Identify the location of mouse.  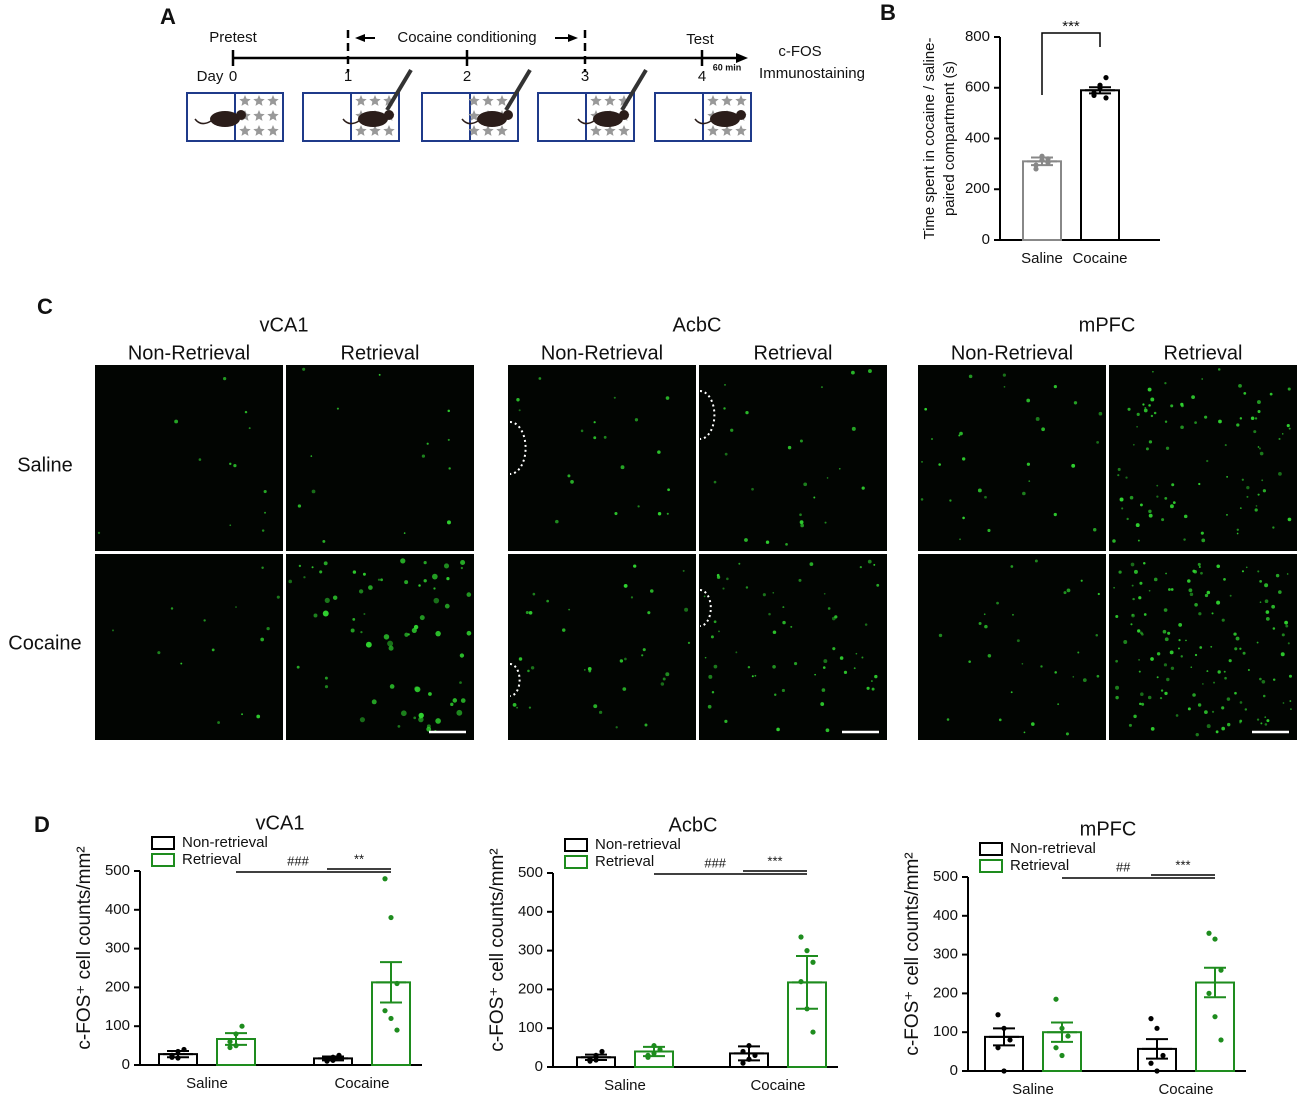
(373, 119).